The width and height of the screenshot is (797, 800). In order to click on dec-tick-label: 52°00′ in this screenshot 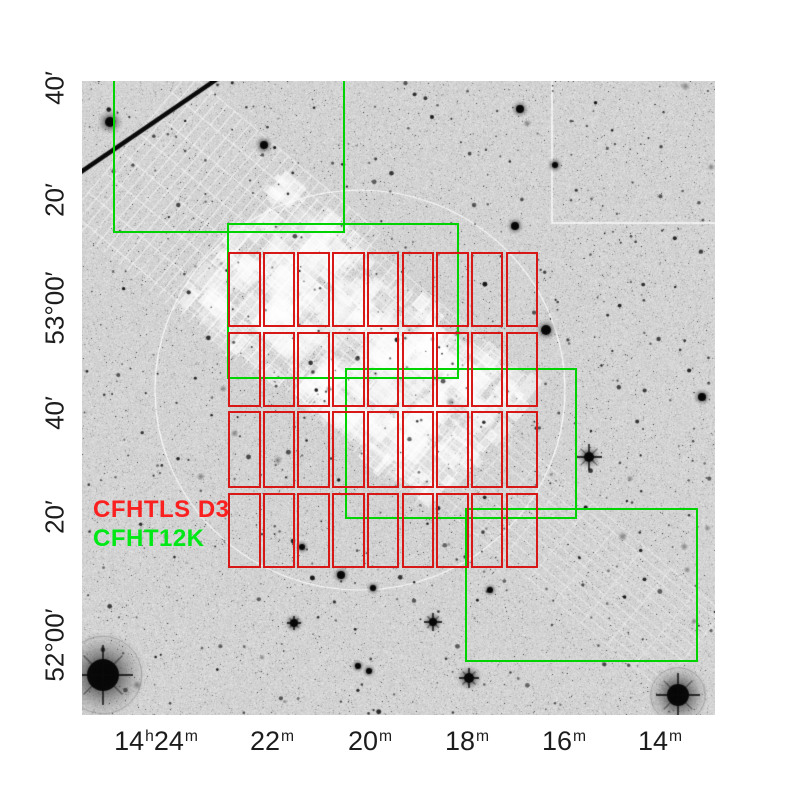, I will do `click(54, 645)`.